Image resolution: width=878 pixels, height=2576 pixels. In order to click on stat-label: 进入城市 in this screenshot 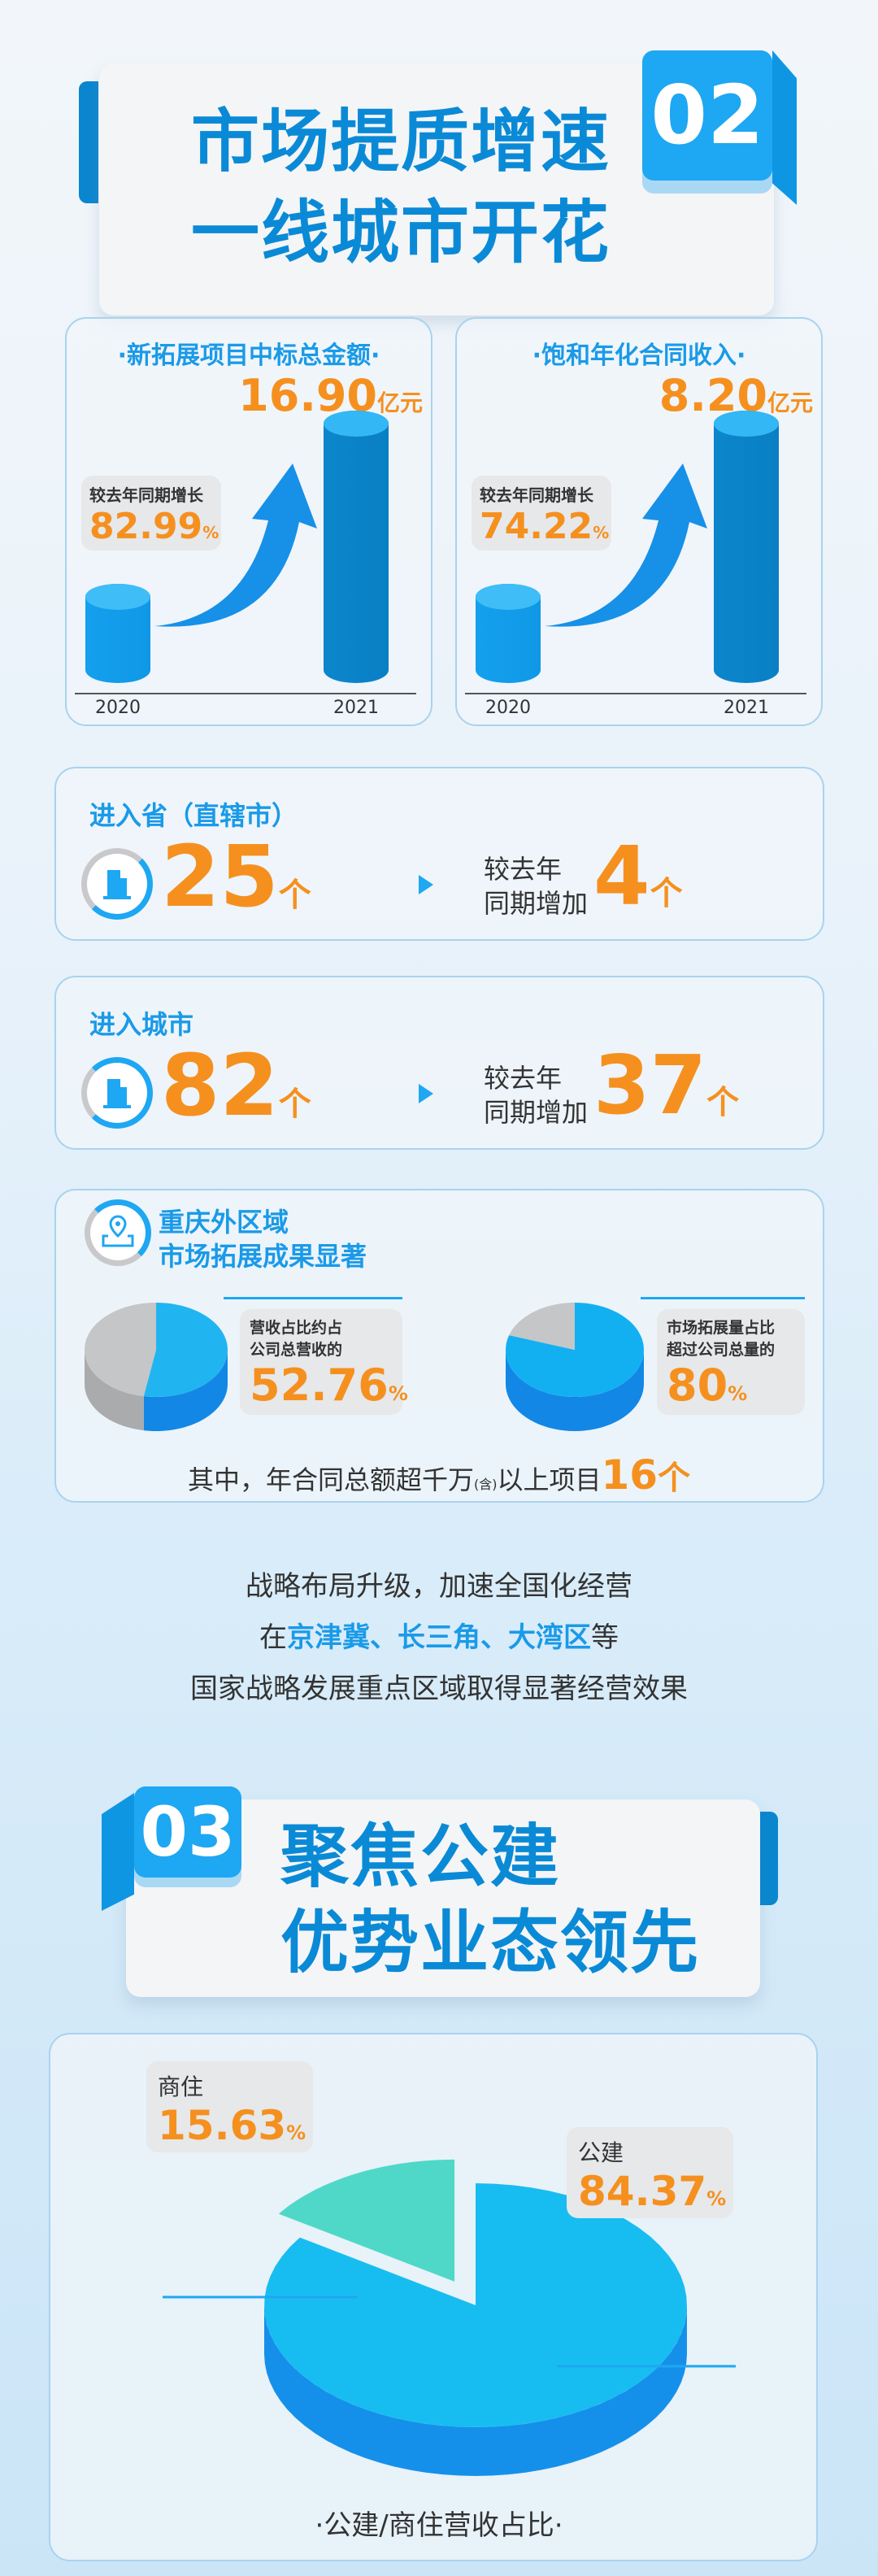, I will do `click(142, 1025)`.